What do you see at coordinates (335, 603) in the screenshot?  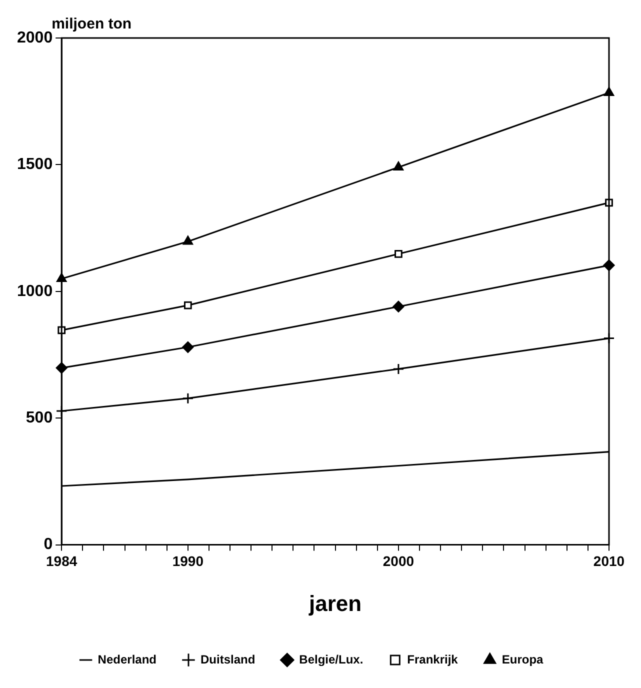 I see `x-axis-title: jaren` at bounding box center [335, 603].